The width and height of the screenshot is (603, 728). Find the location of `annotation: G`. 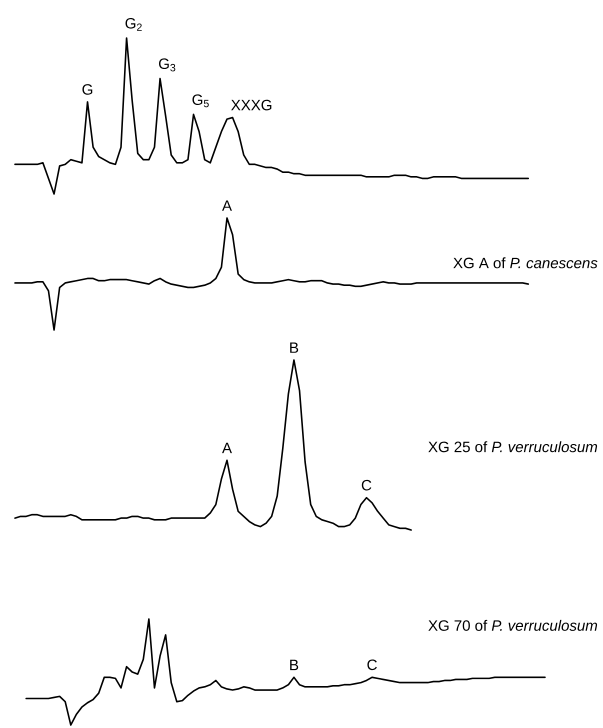

annotation: G is located at coordinates (87, 89).